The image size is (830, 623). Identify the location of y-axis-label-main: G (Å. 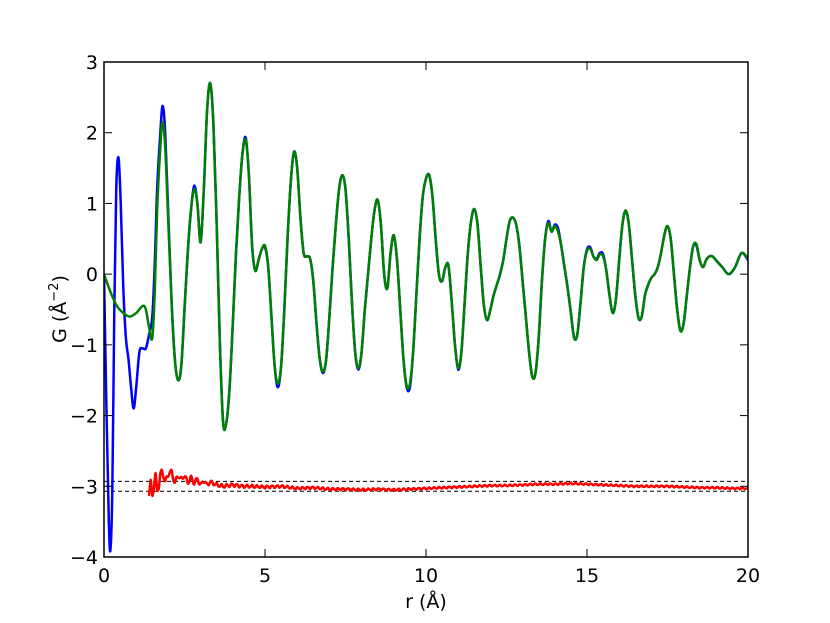
(59, 322).